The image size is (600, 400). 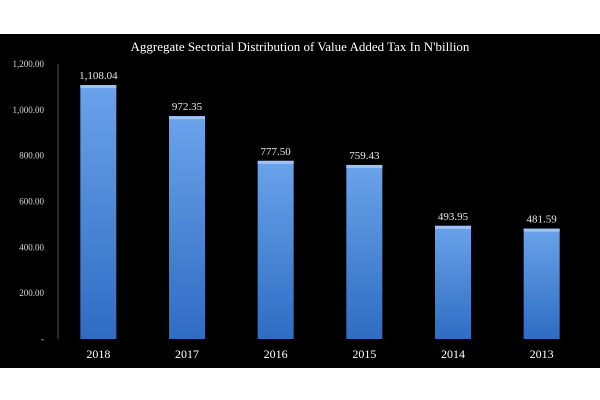 I want to click on x-tick-label: 2017, so click(x=187, y=354).